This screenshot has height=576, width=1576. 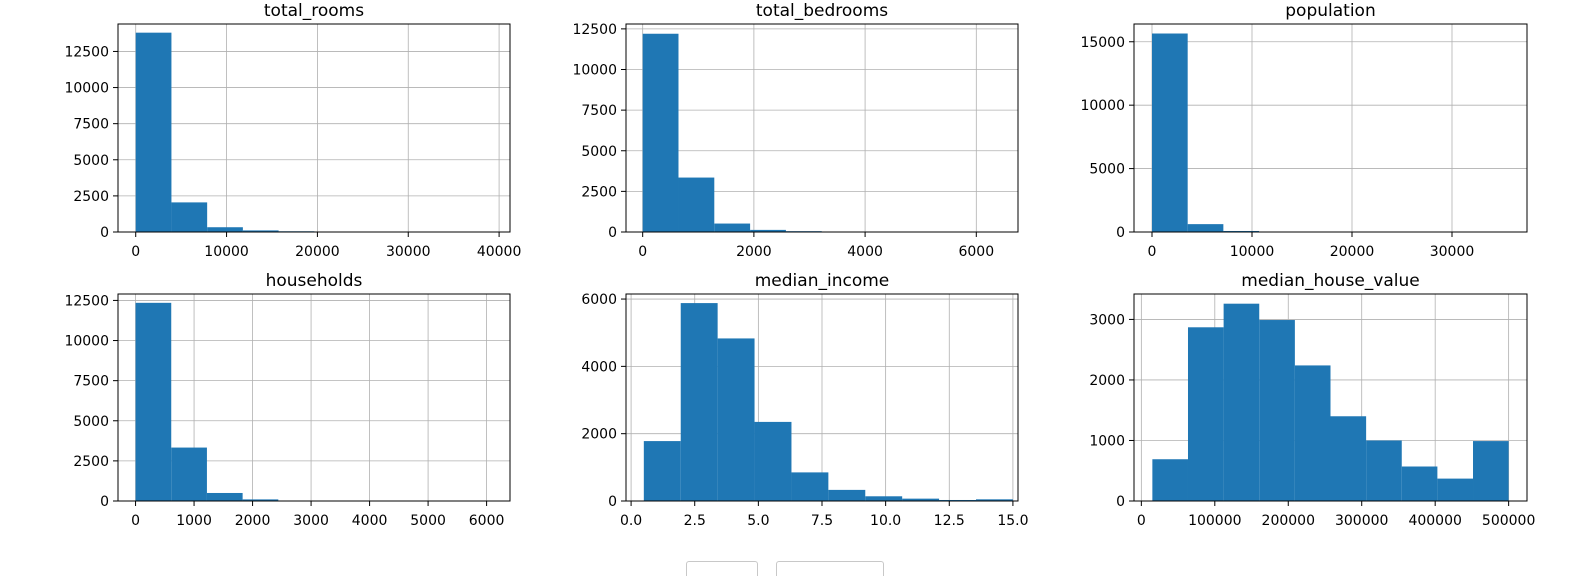 What do you see at coordinates (1330, 11) in the screenshot?
I see `plot-3-title: population` at bounding box center [1330, 11].